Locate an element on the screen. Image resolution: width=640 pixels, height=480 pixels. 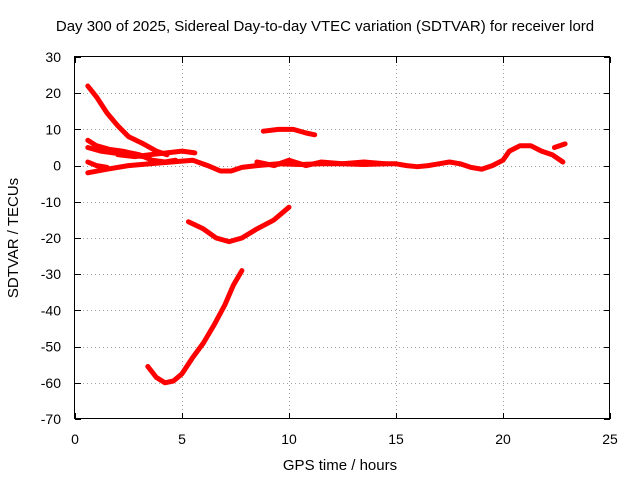
x-tick-label: 5 is located at coordinates (182, 439).